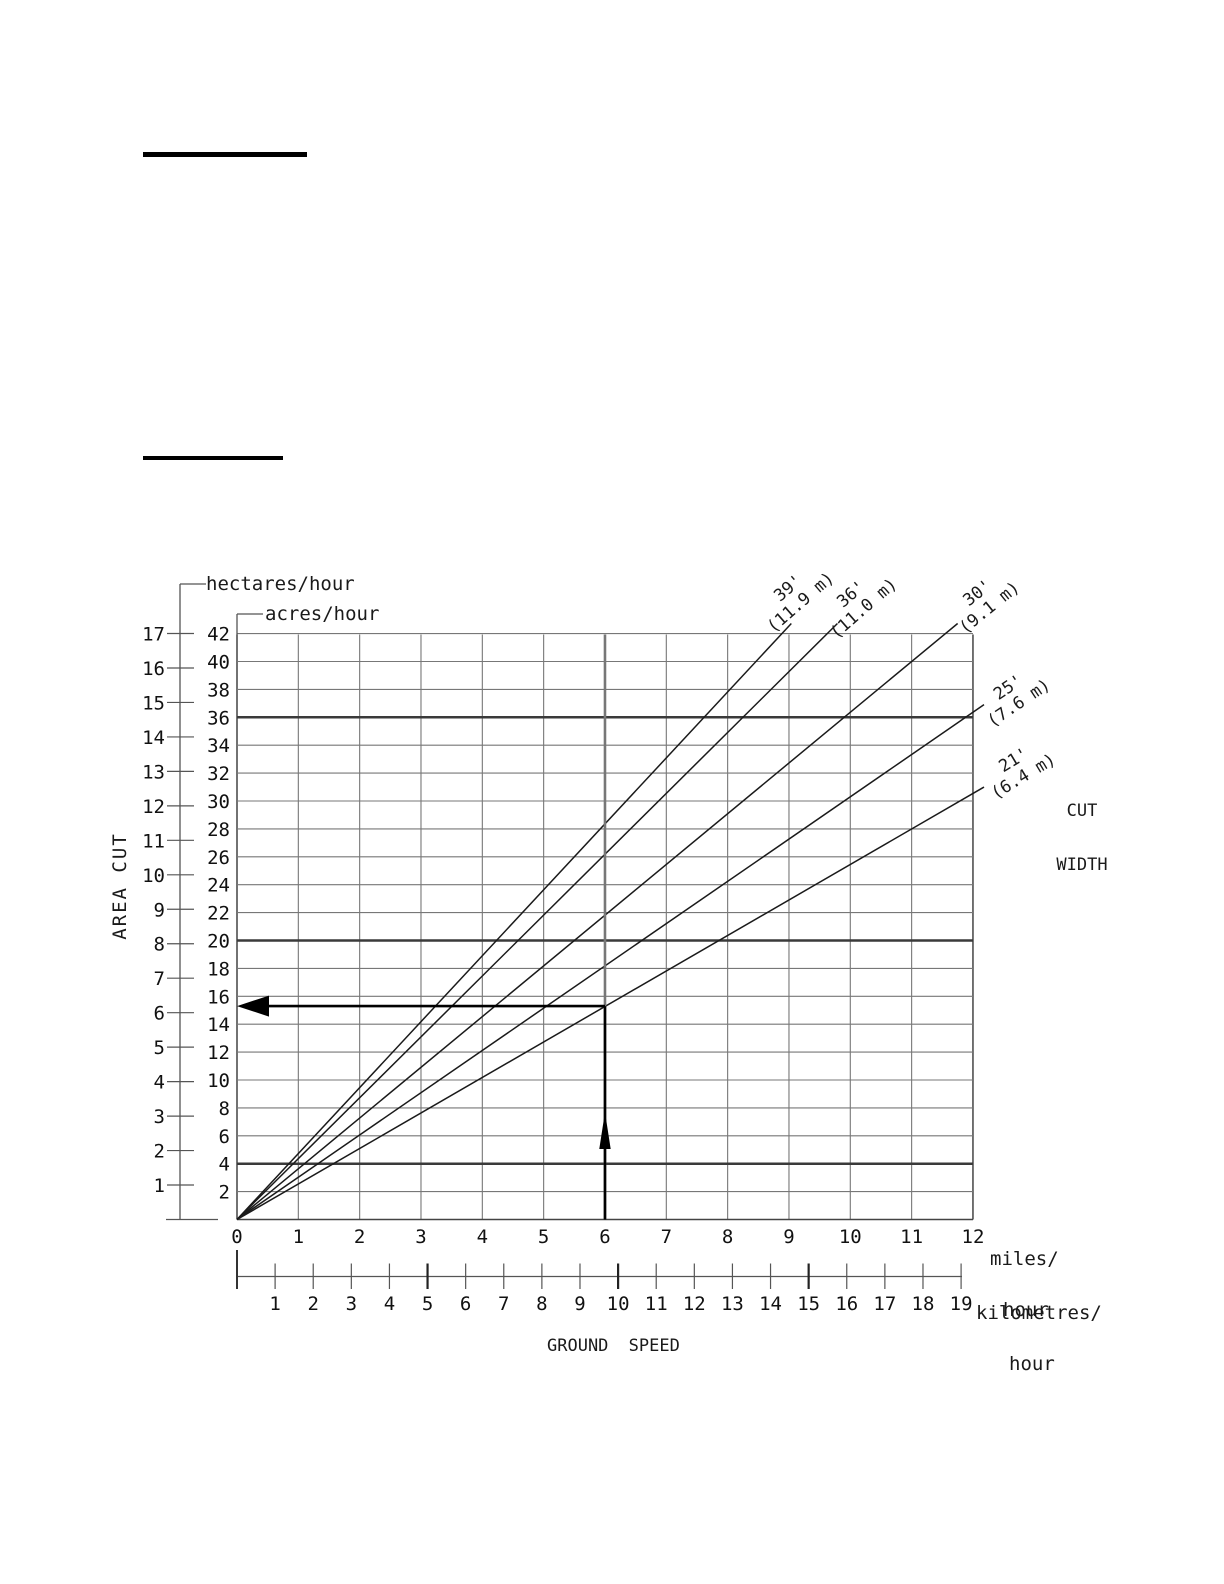 This screenshot has width=1224, height=1584. What do you see at coordinates (1024, 1285) in the screenshot?
I see `miles-per-hour-unit-label: miles/ hour` at bounding box center [1024, 1285].